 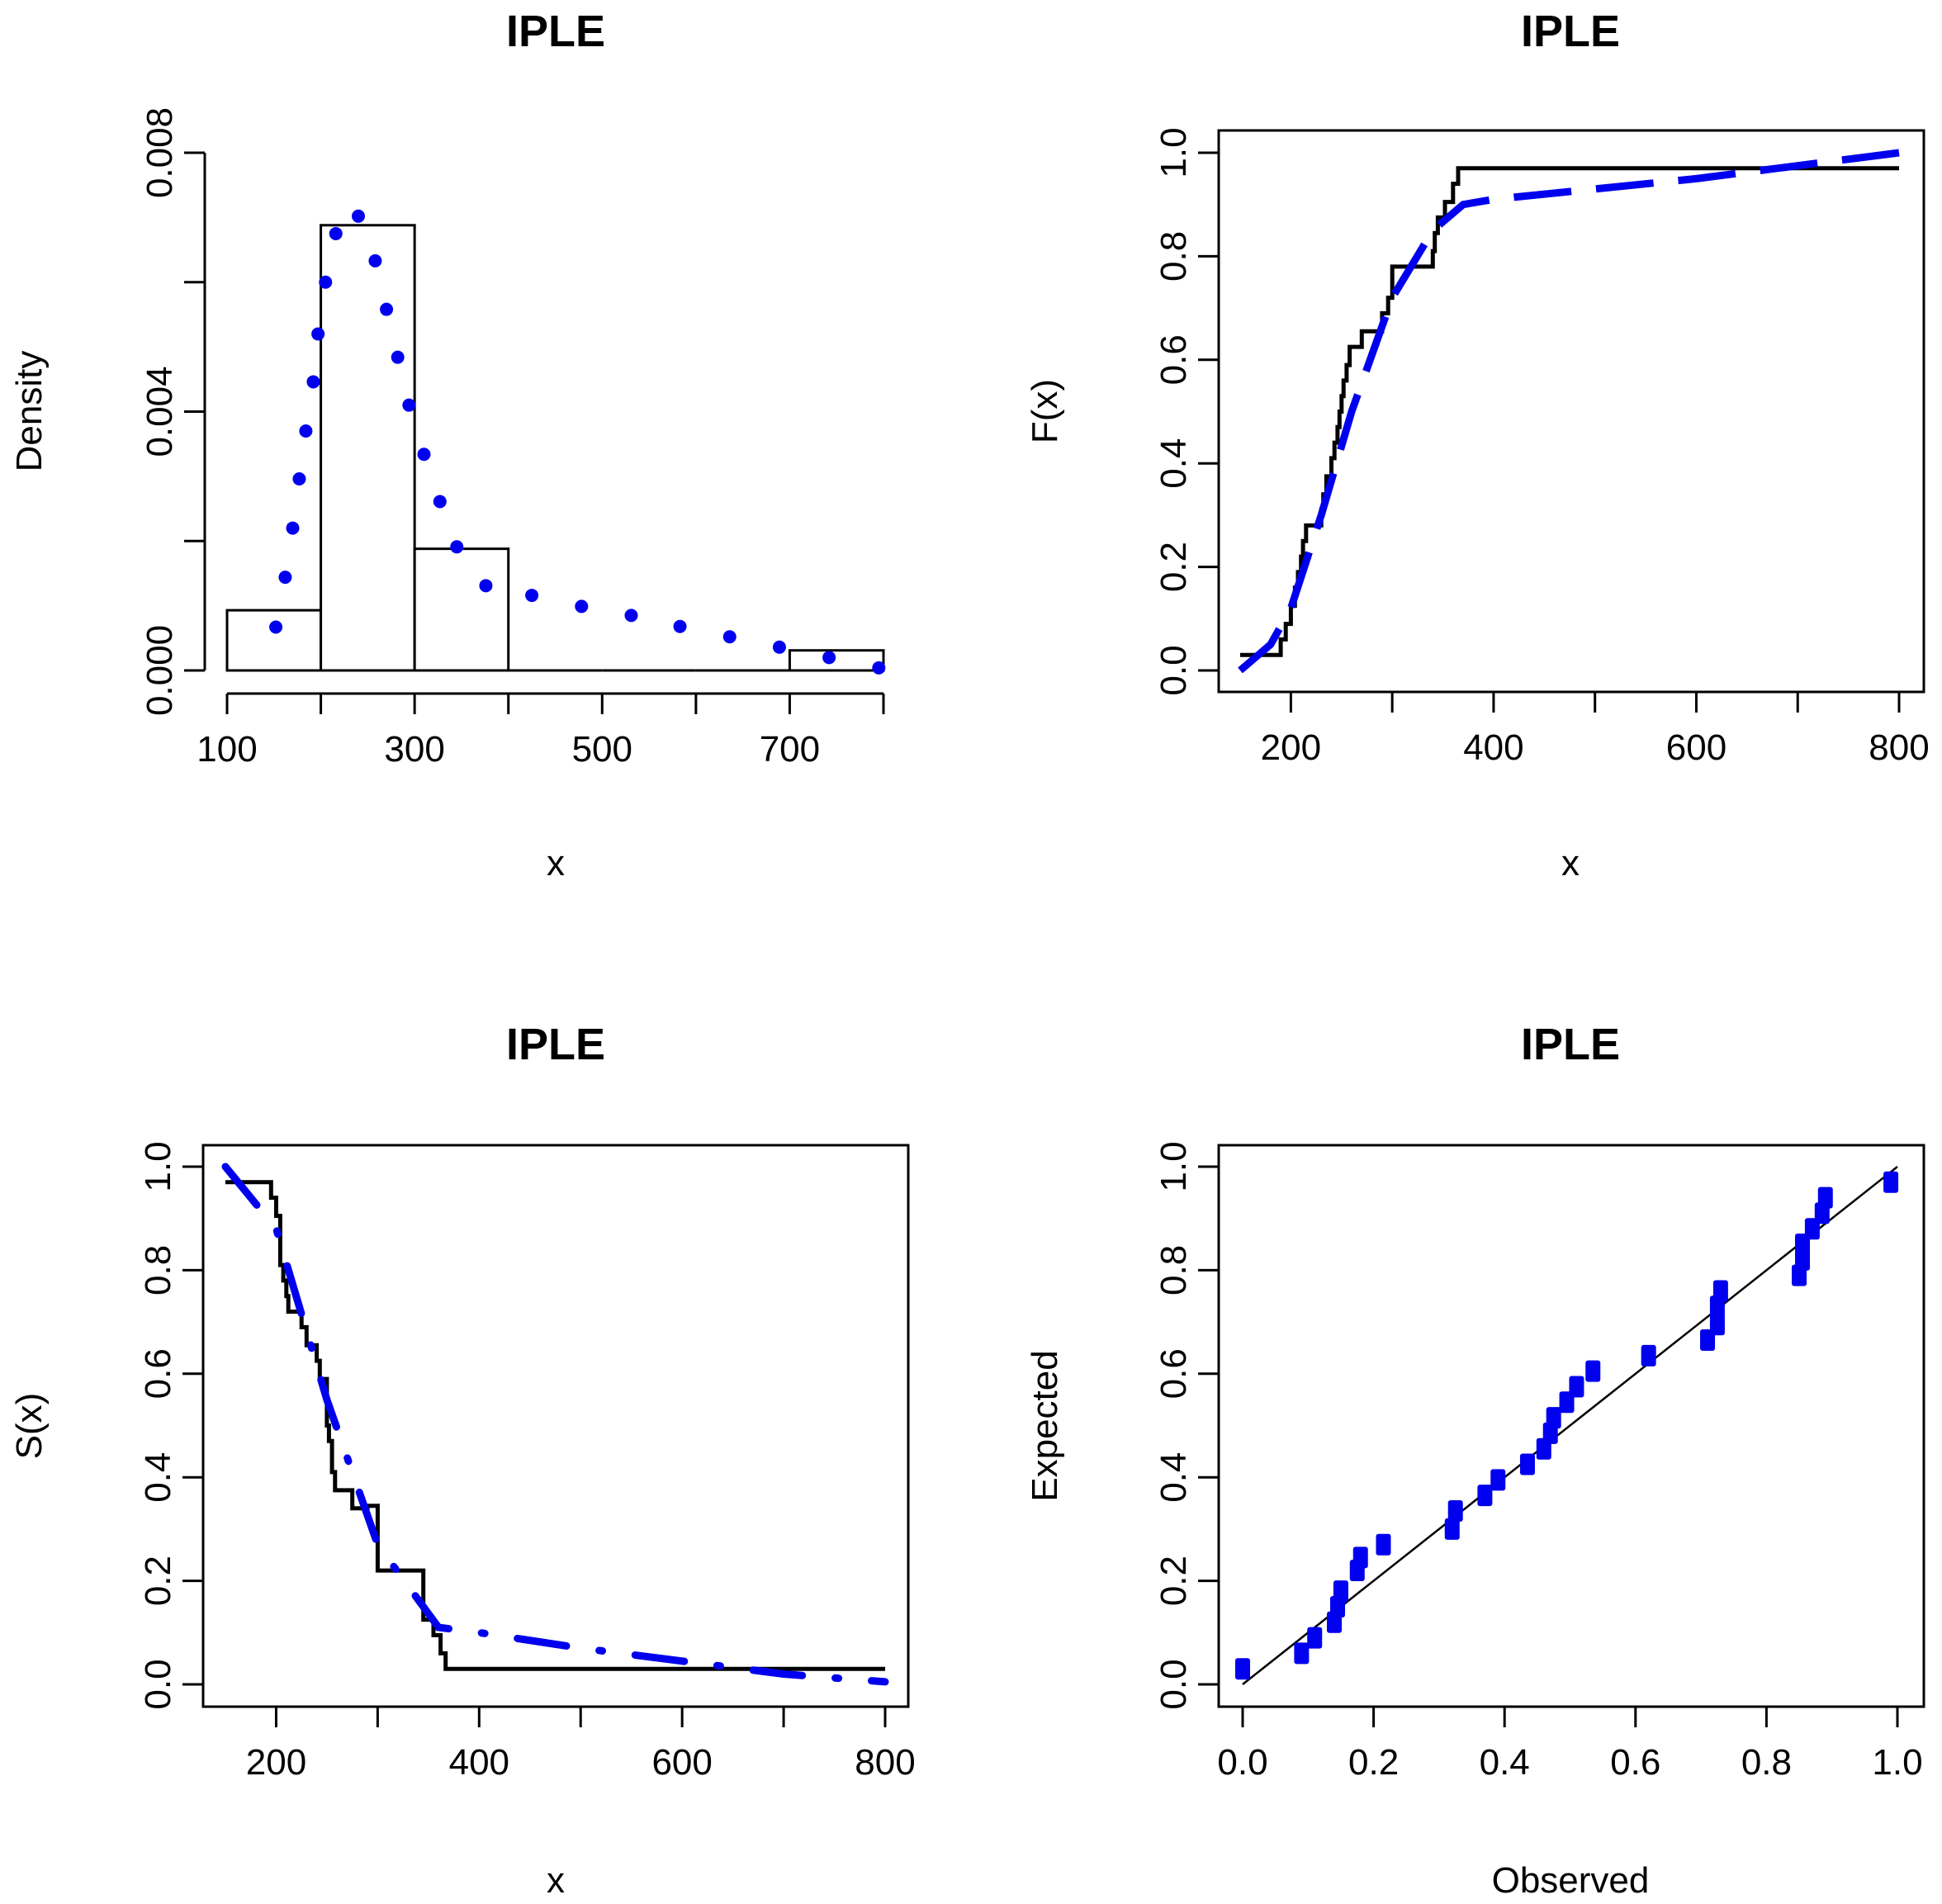 What do you see at coordinates (1571, 1880) in the screenshot?
I see `x-axis-label: Observed` at bounding box center [1571, 1880].